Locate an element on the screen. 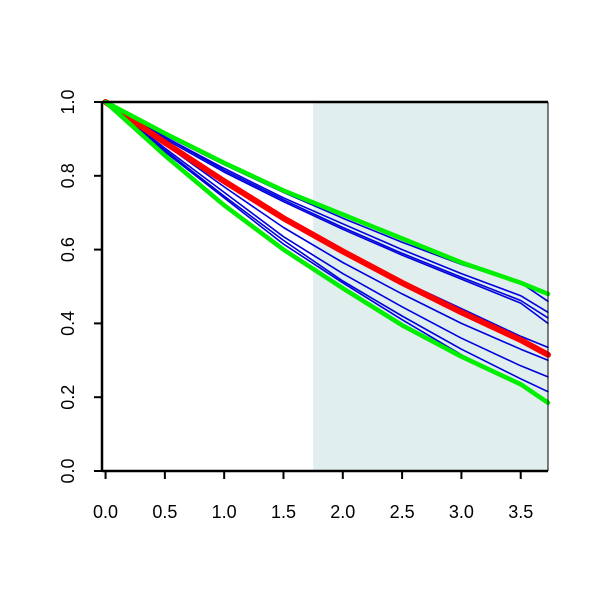 The height and width of the screenshot is (600, 600). y-tick-label: 0.6 is located at coordinates (68, 249).